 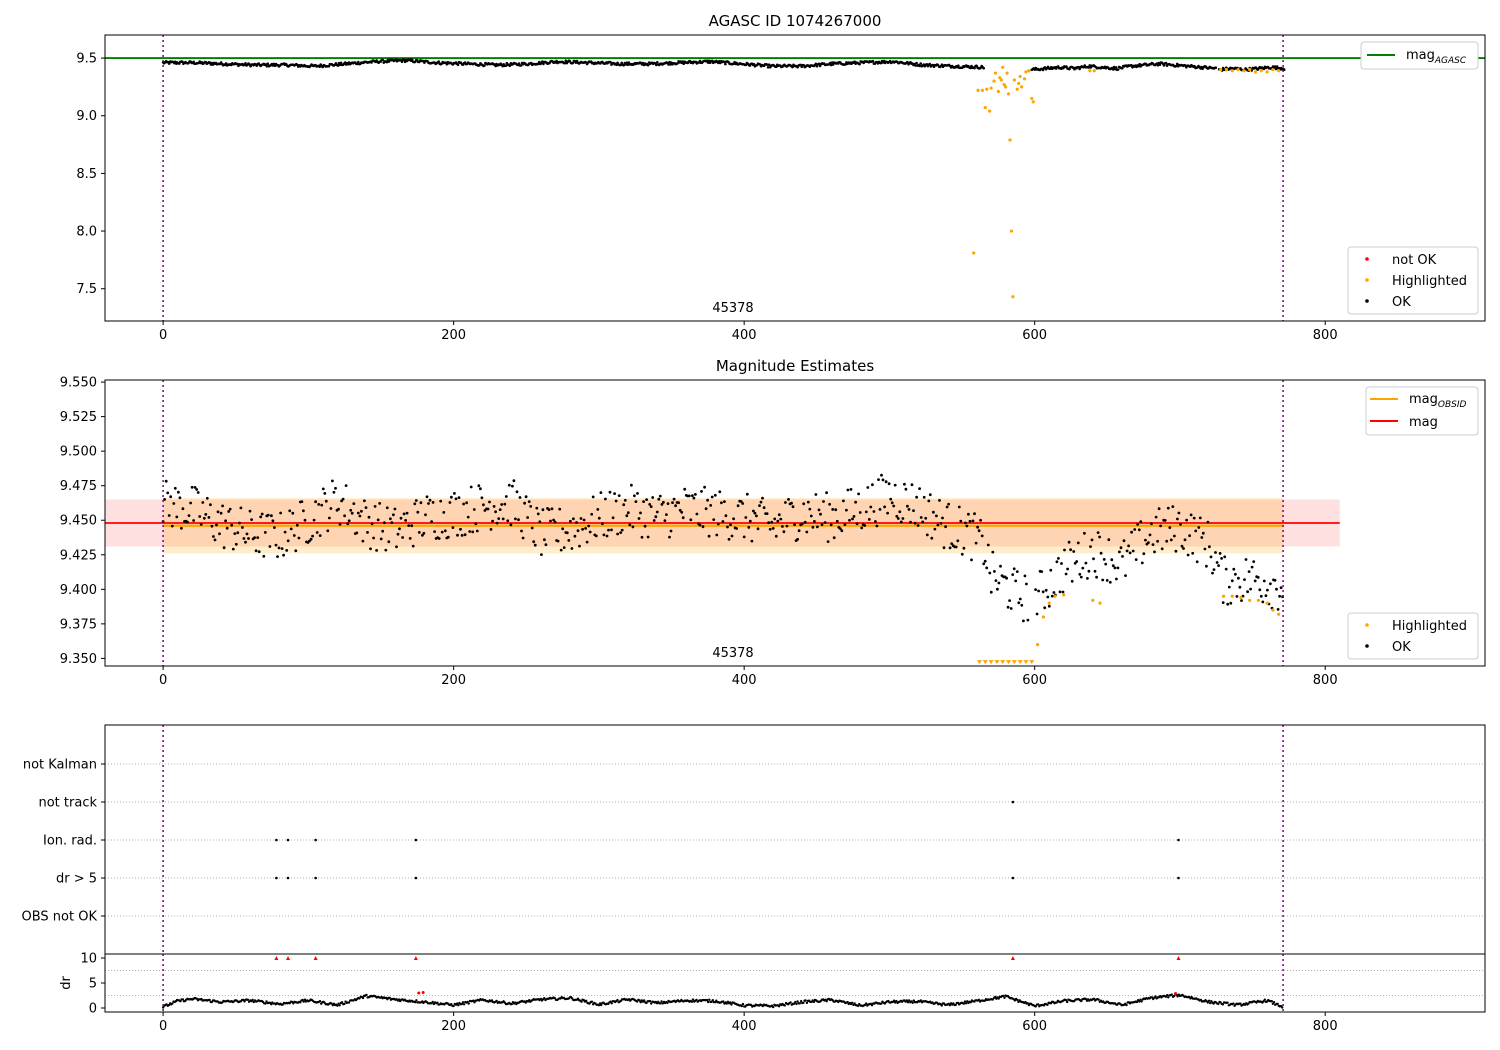 What do you see at coordinates (453, 335) in the screenshot?
I see `x-tick-label: 200` at bounding box center [453, 335].